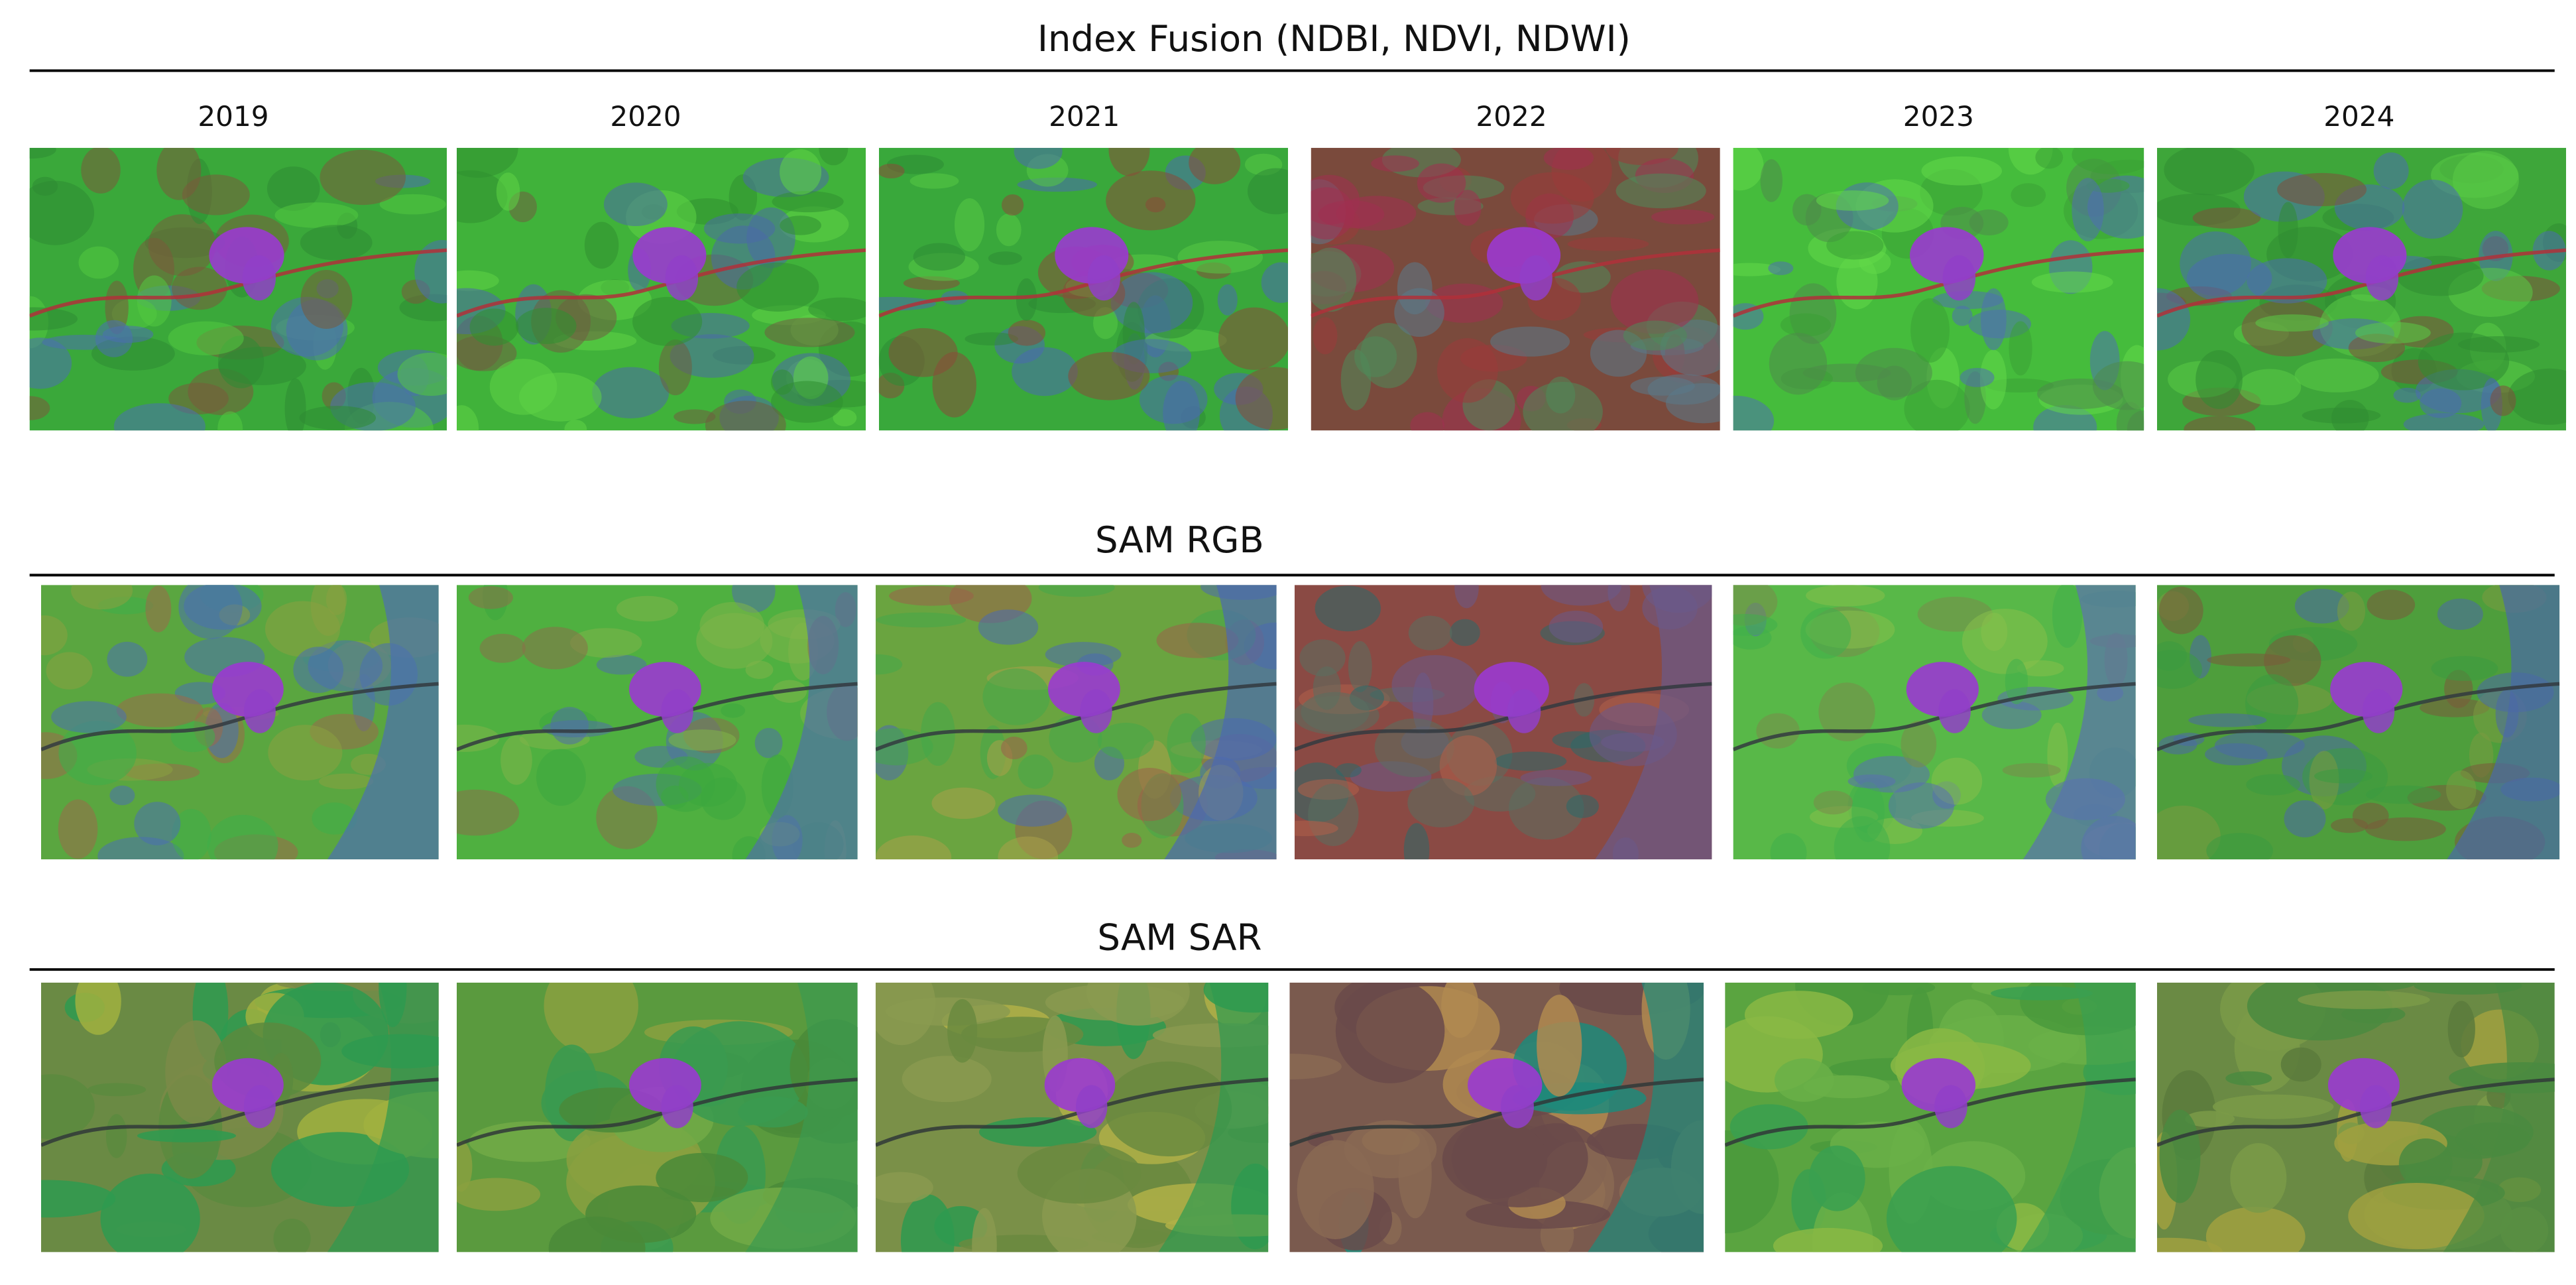  I want to click on section-title: Index Fusion (NDBI, NDVI, NDWI), so click(1334, 38).